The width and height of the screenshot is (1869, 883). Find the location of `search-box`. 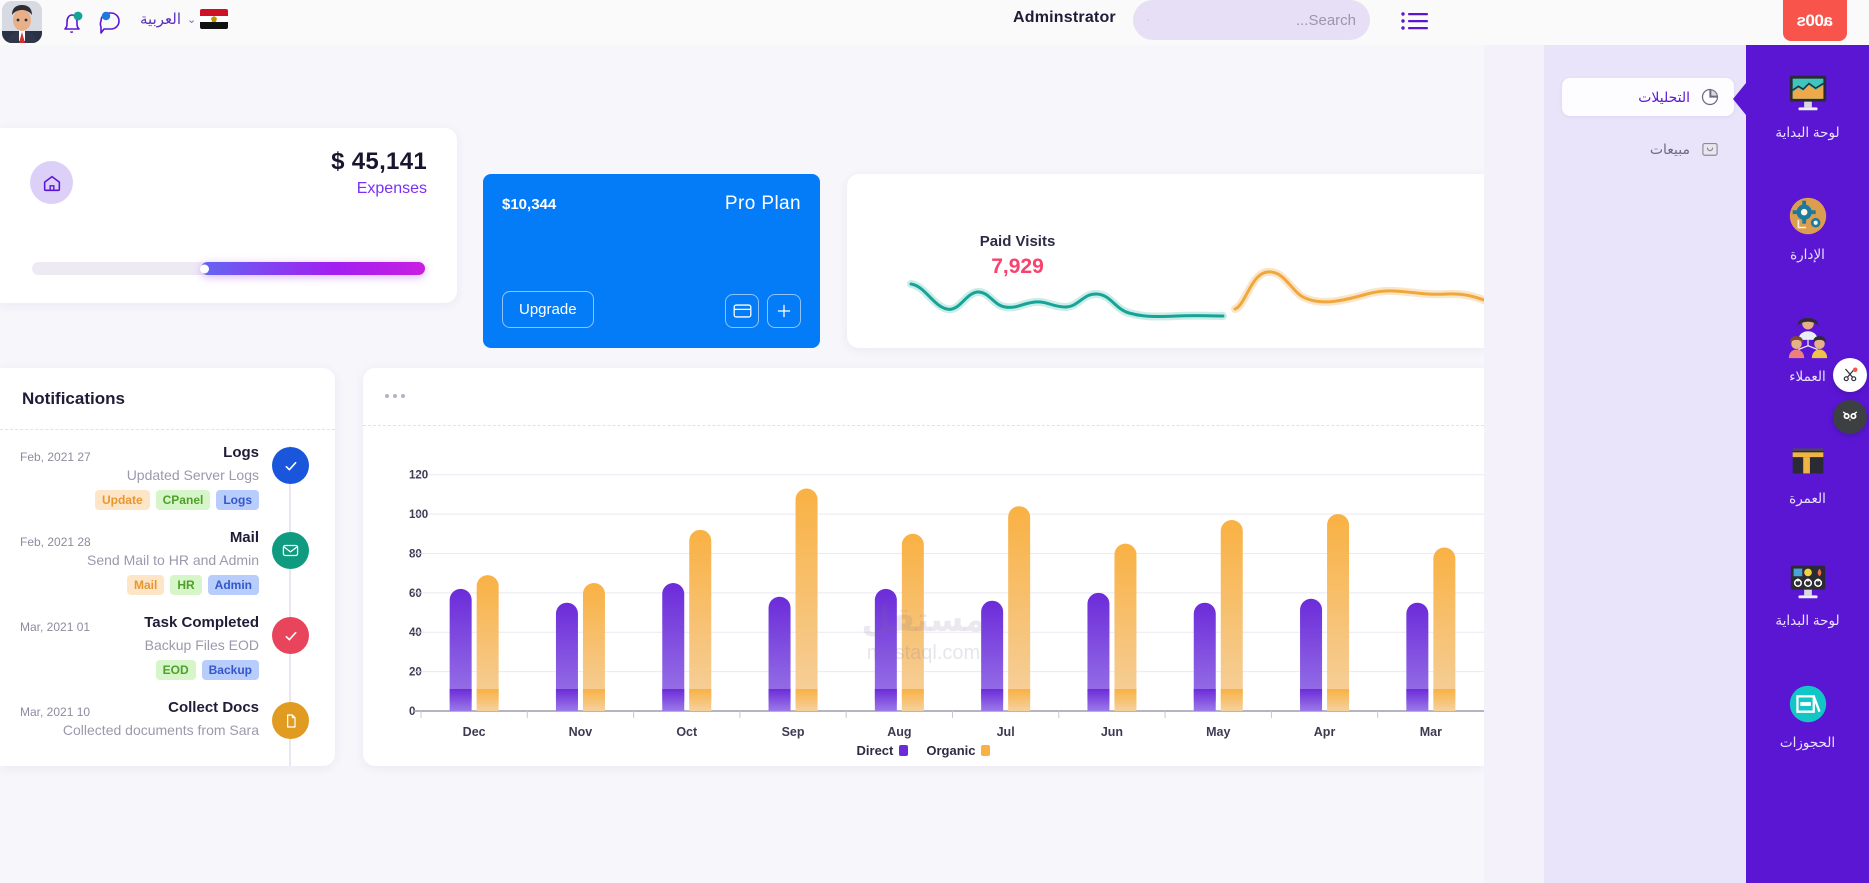

search-box is located at coordinates (1251, 20).